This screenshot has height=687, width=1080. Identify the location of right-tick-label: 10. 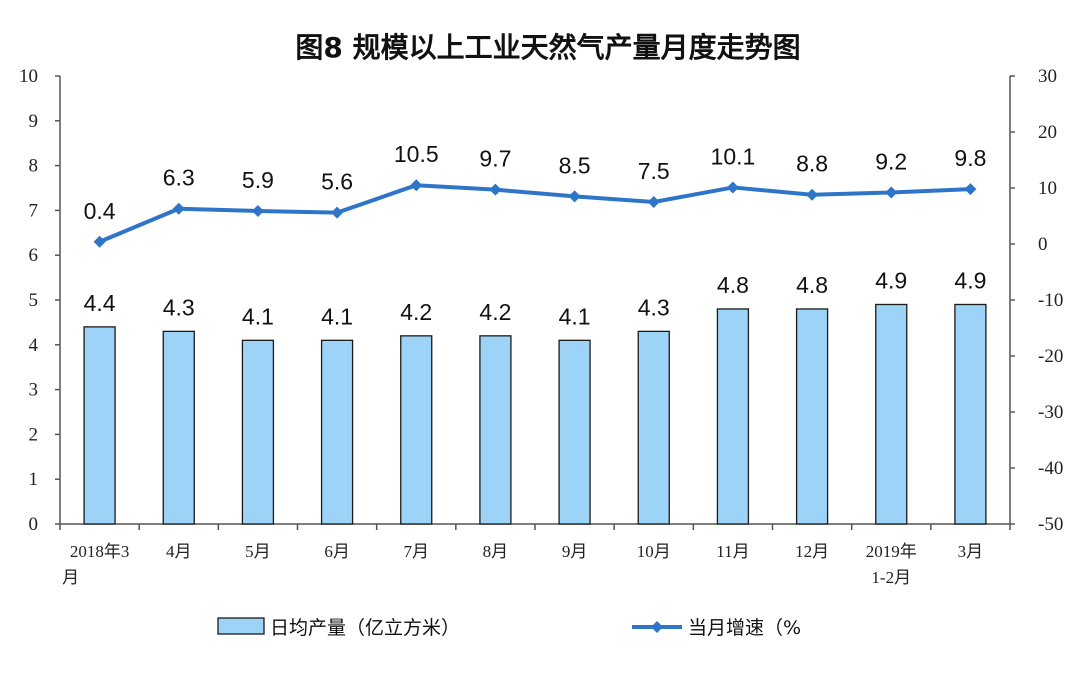
(1047, 188).